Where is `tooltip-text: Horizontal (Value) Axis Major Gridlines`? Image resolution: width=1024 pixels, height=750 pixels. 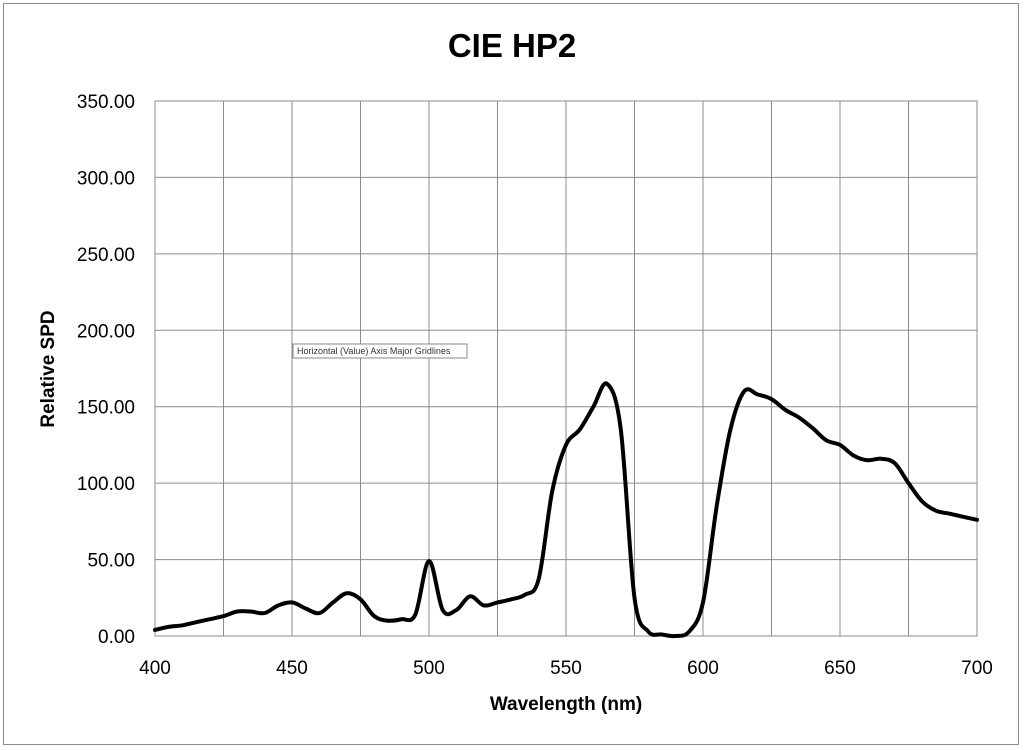
tooltip-text: Horizontal (Value) Axis Major Gridlines is located at coordinates (374, 351).